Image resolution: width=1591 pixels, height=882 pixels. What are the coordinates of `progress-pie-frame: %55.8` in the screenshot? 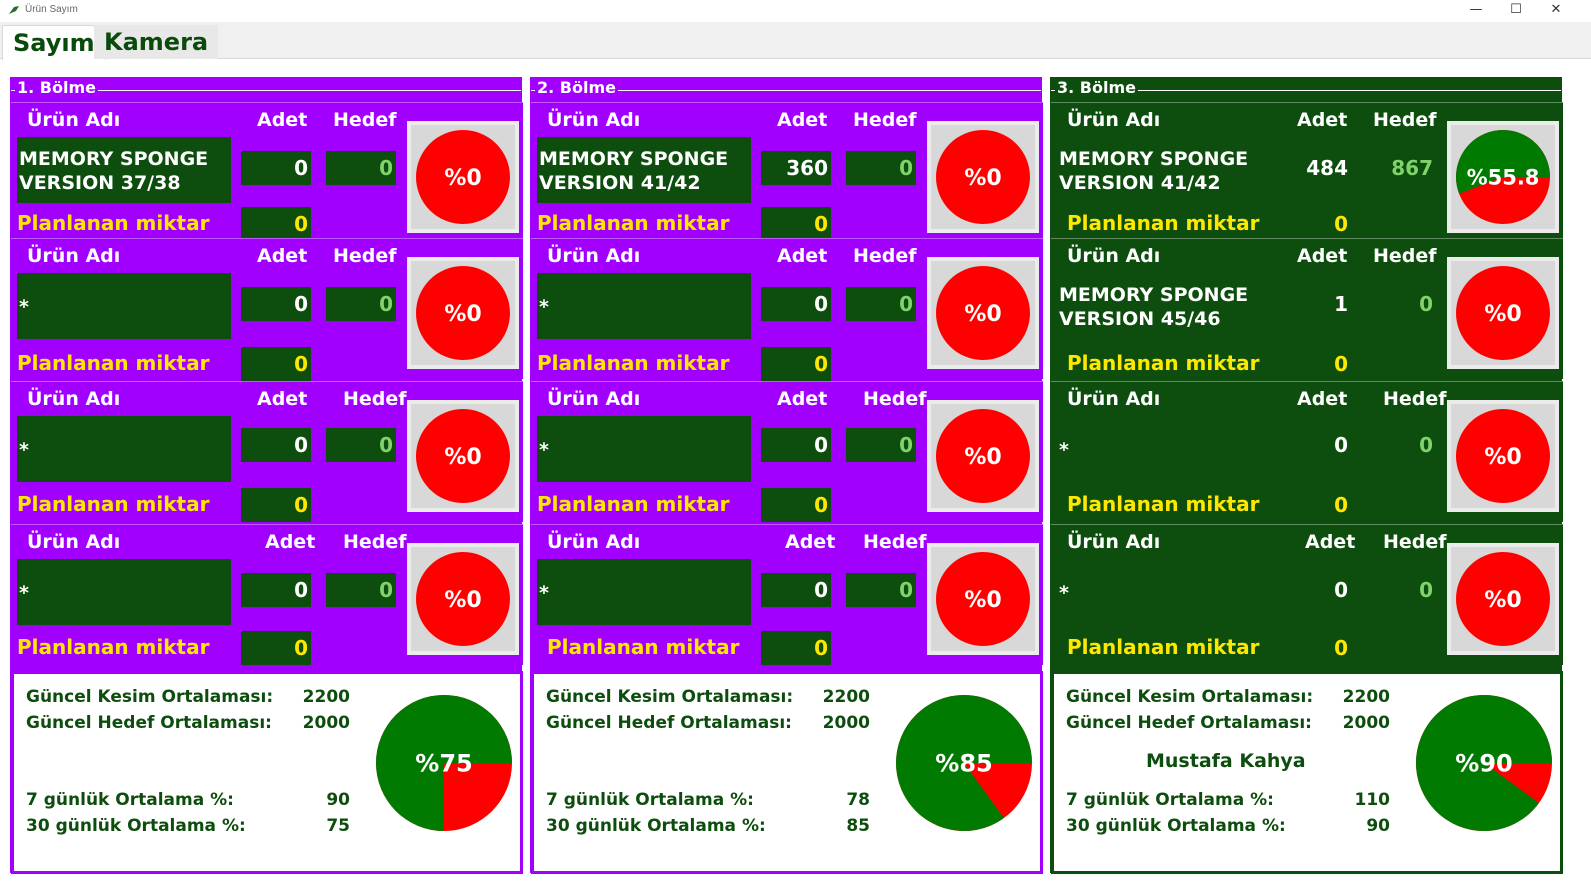 It's located at (1503, 177).